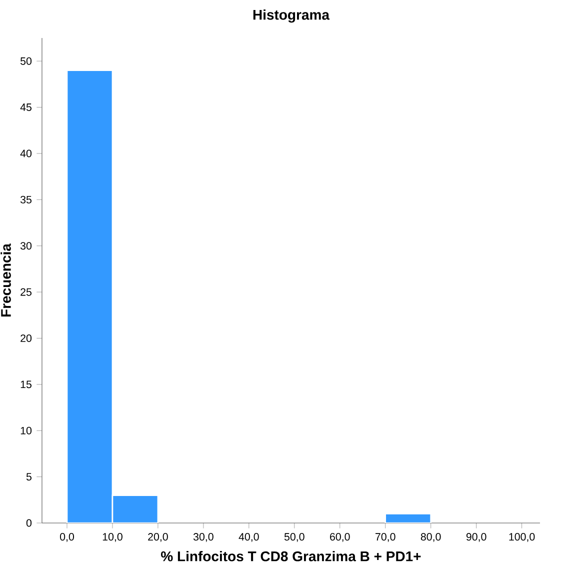  I want to click on x-tick-label: 20,0, so click(158, 537).